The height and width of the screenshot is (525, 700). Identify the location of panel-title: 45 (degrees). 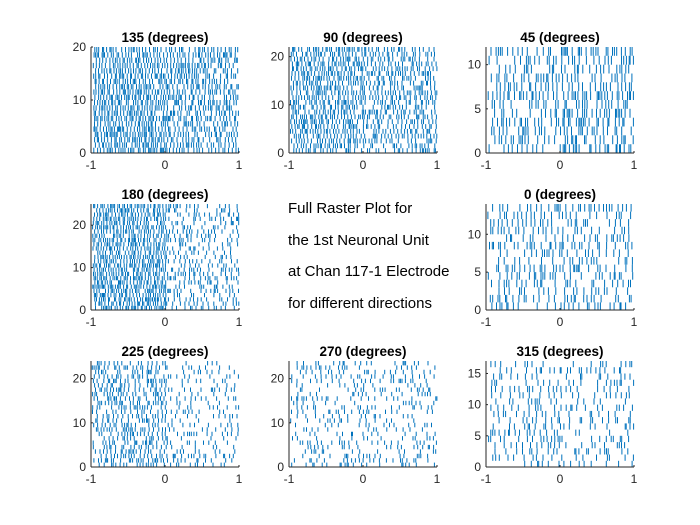
(560, 37).